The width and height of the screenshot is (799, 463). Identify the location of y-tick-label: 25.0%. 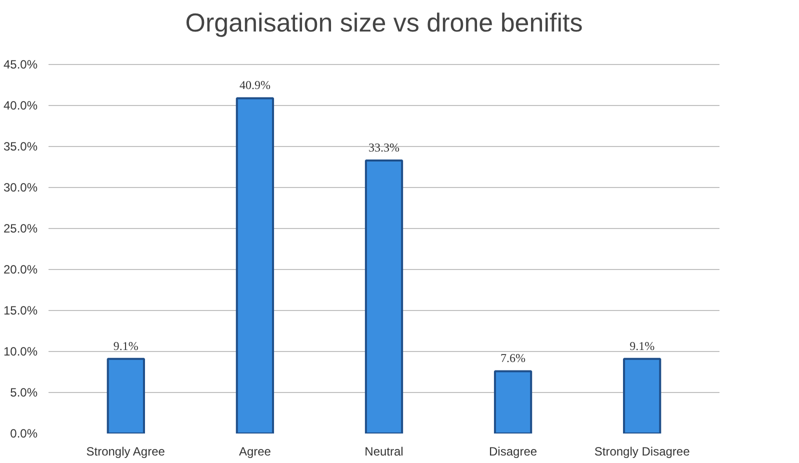
(20, 229).